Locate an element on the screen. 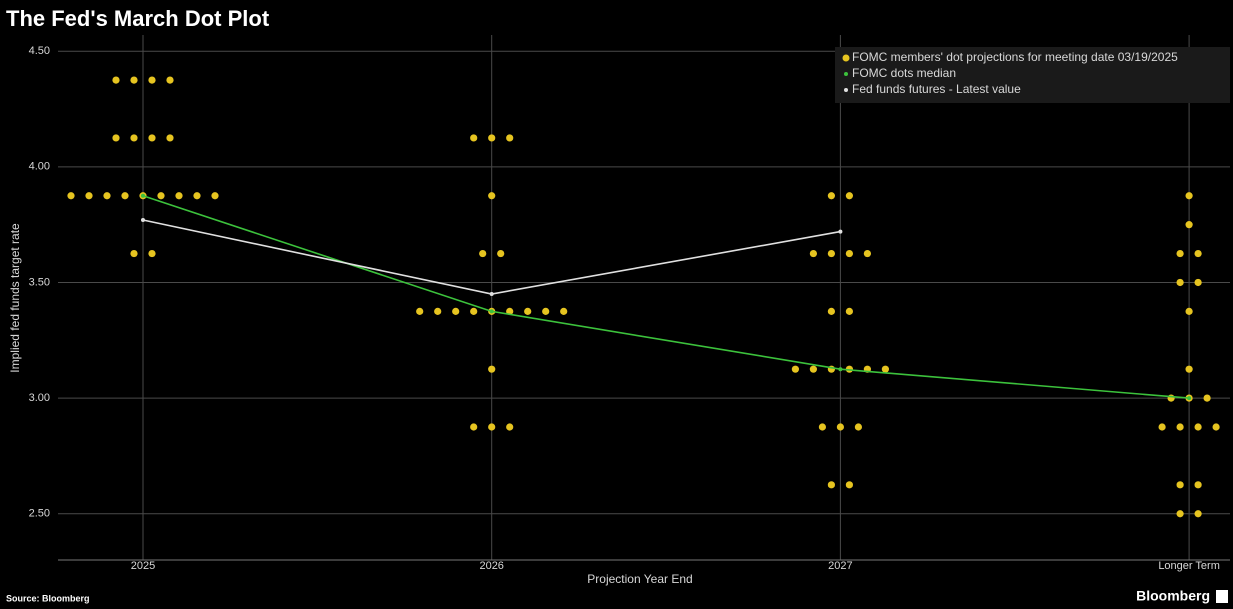 This screenshot has width=1233, height=609. chart-title: The Fed's March Dot Plot is located at coordinates (138, 18).